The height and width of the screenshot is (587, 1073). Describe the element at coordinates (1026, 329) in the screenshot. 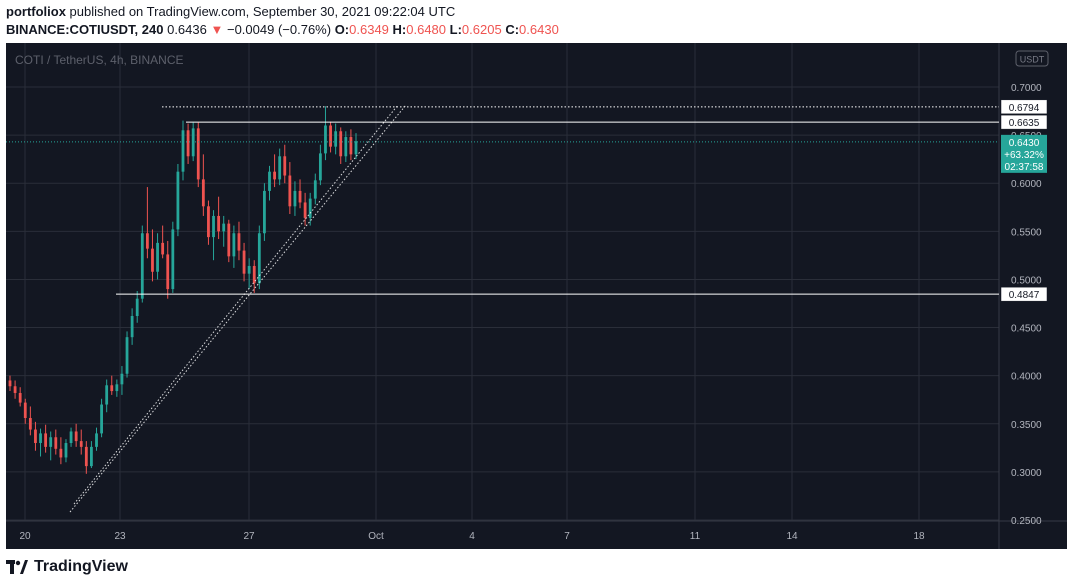

I see `y-tick-label: 0.4500` at that location.